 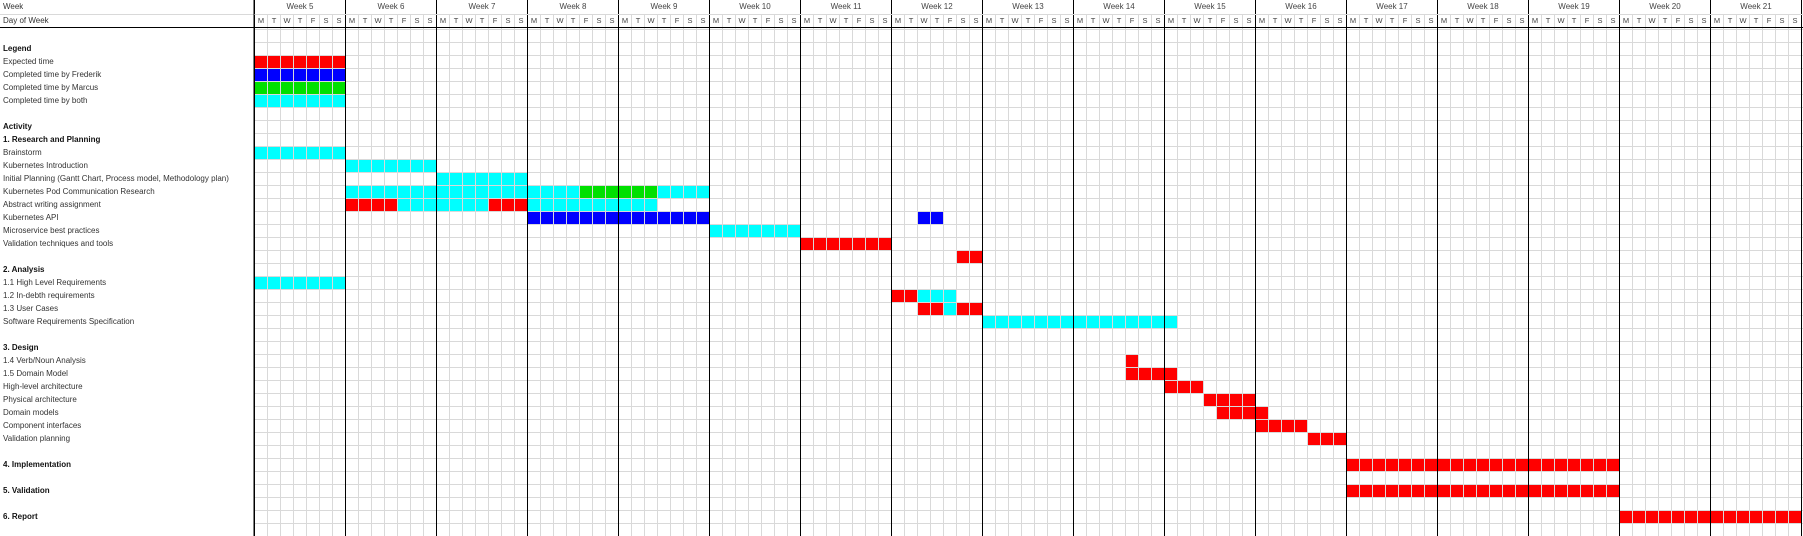 I want to click on section-heading: Activity, so click(x=17, y=126).